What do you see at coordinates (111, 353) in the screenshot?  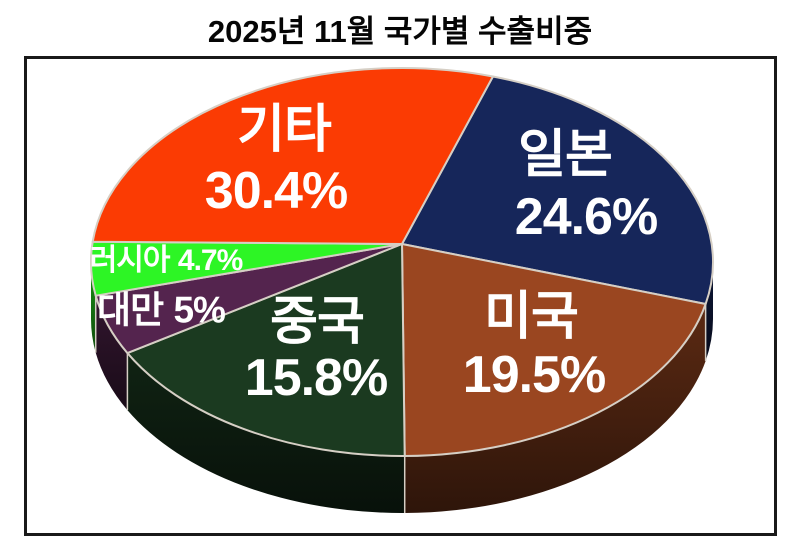 I see `pie-slice-wall-taiwan` at bounding box center [111, 353].